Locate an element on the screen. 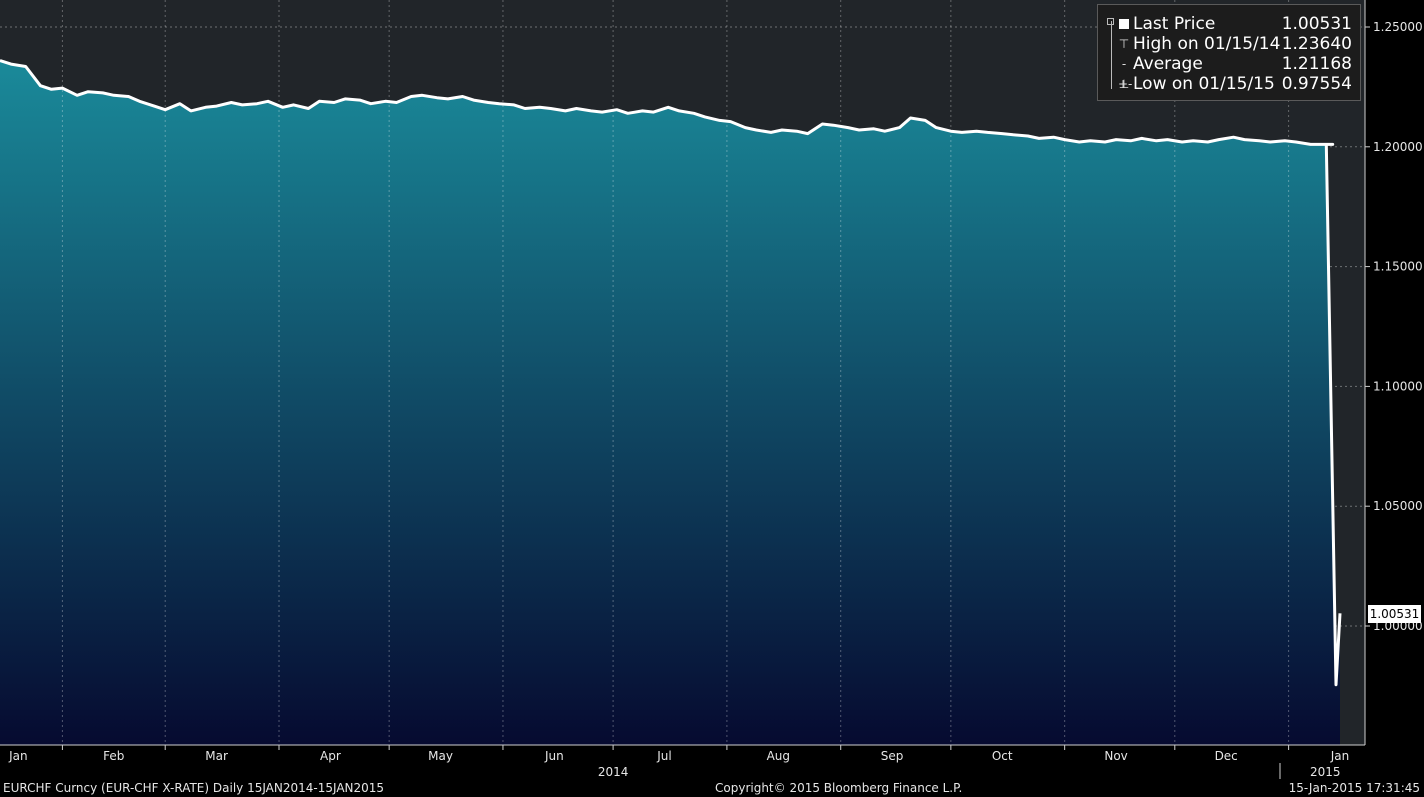 The image size is (1424, 797). high-marker-icon: ⊤ is located at coordinates (1124, 44).